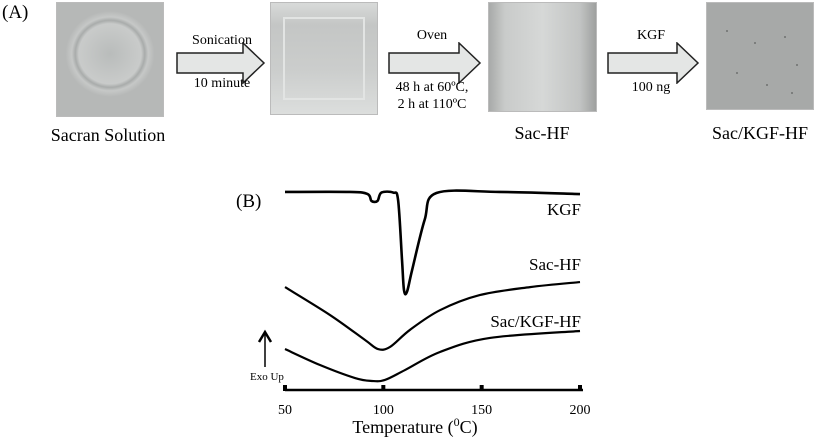 The width and height of the screenshot is (815, 440). Describe the element at coordinates (285, 410) in the screenshot. I see `x-tick-label: 50` at that location.